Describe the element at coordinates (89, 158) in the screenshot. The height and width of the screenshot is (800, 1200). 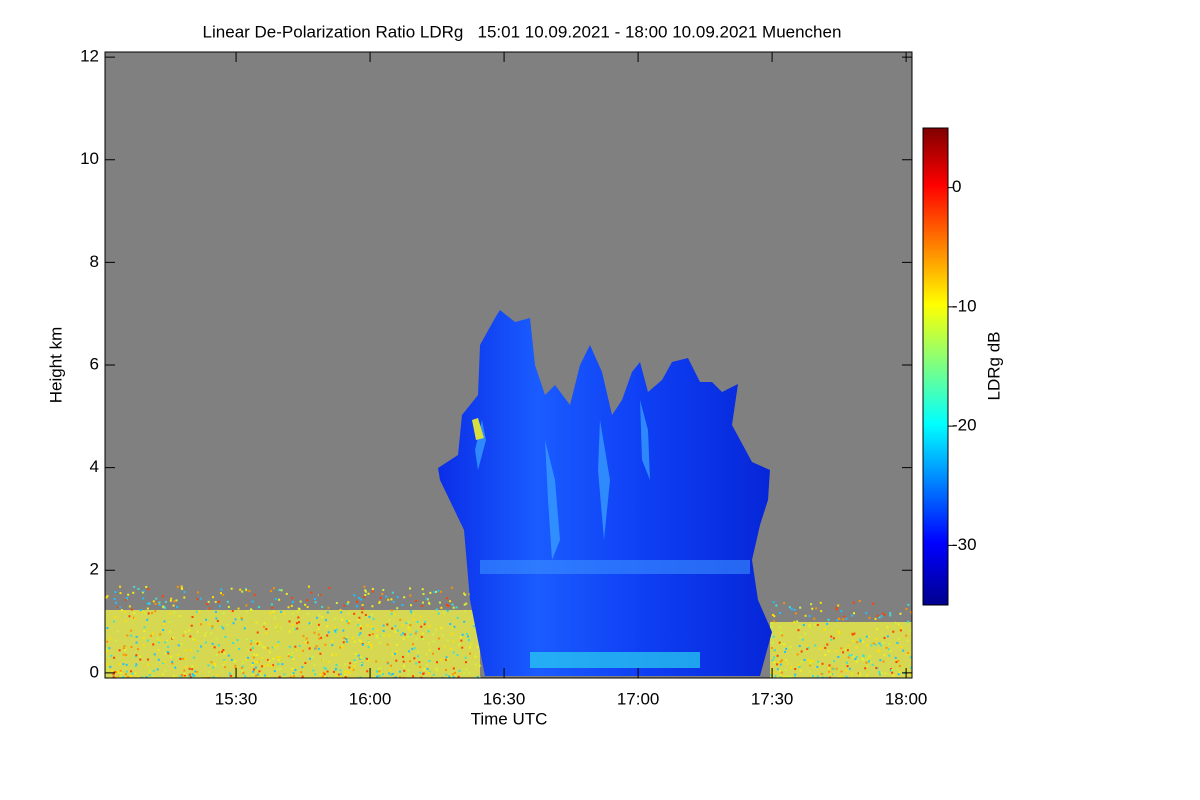
I see `y-tick-label: 10` at that location.